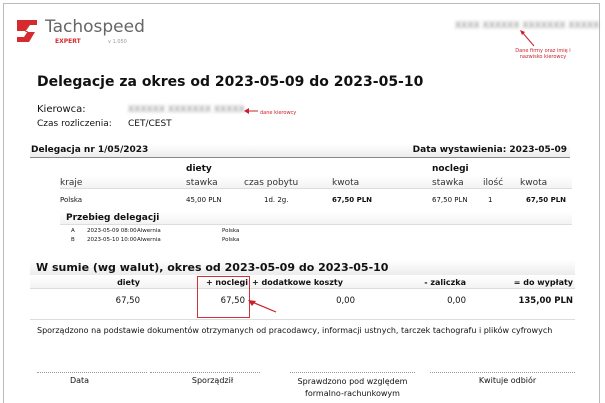 The image size is (605, 403). What do you see at coordinates (73, 231) in the screenshot?
I see `route-point: A` at bounding box center [73, 231].